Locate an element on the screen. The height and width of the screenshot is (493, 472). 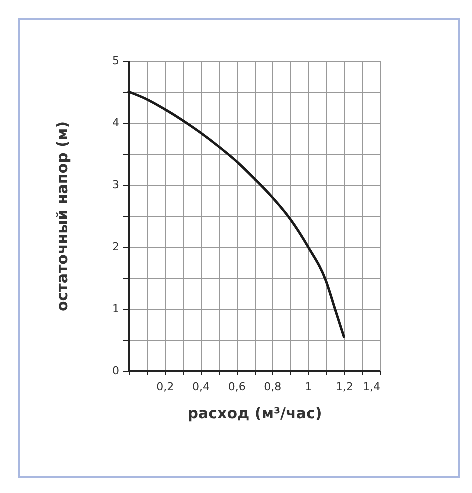
y-tick-label: 5 is located at coordinates (116, 61).